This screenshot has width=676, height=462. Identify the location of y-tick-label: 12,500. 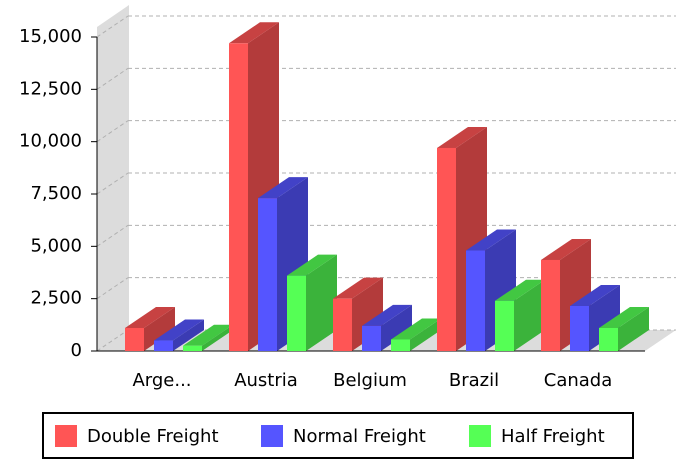
(50, 88).